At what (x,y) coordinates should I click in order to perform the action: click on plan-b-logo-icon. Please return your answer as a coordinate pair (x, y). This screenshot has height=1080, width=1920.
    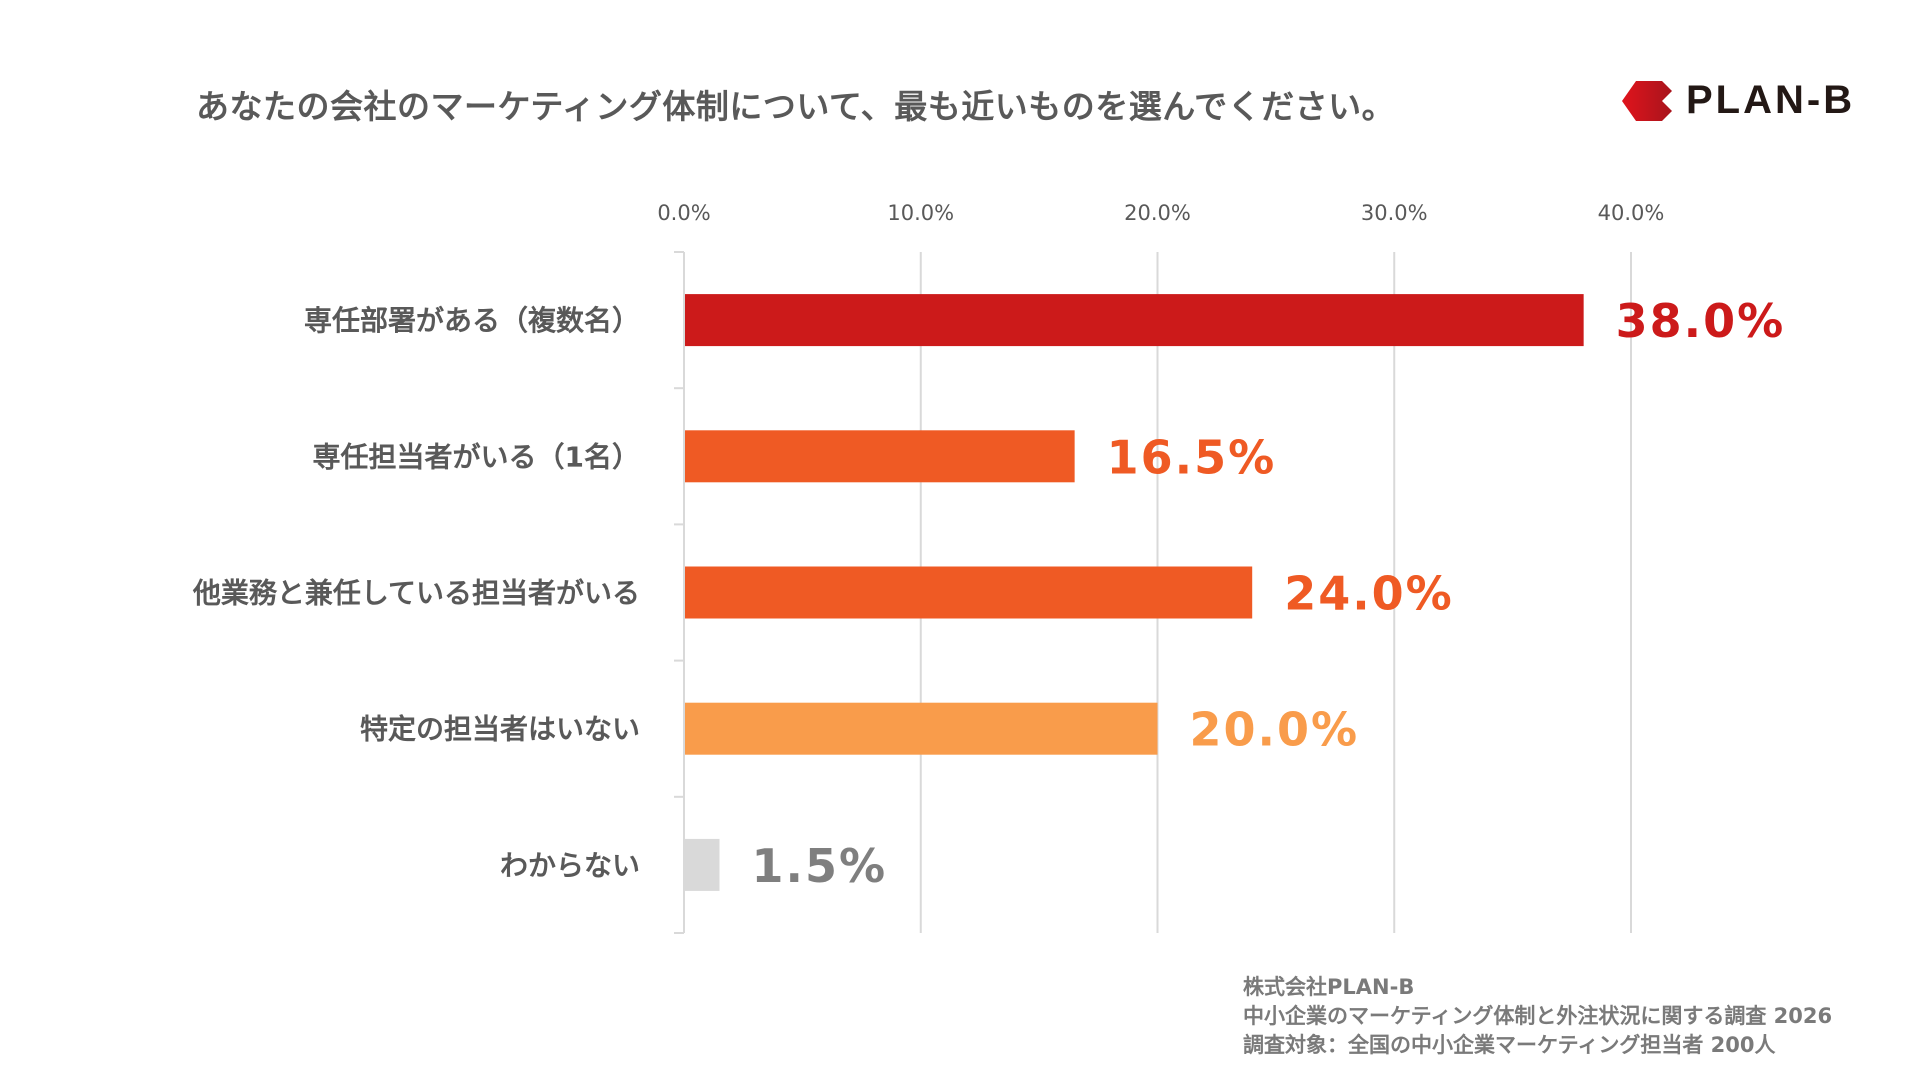
    Looking at the image, I should click on (1647, 100).